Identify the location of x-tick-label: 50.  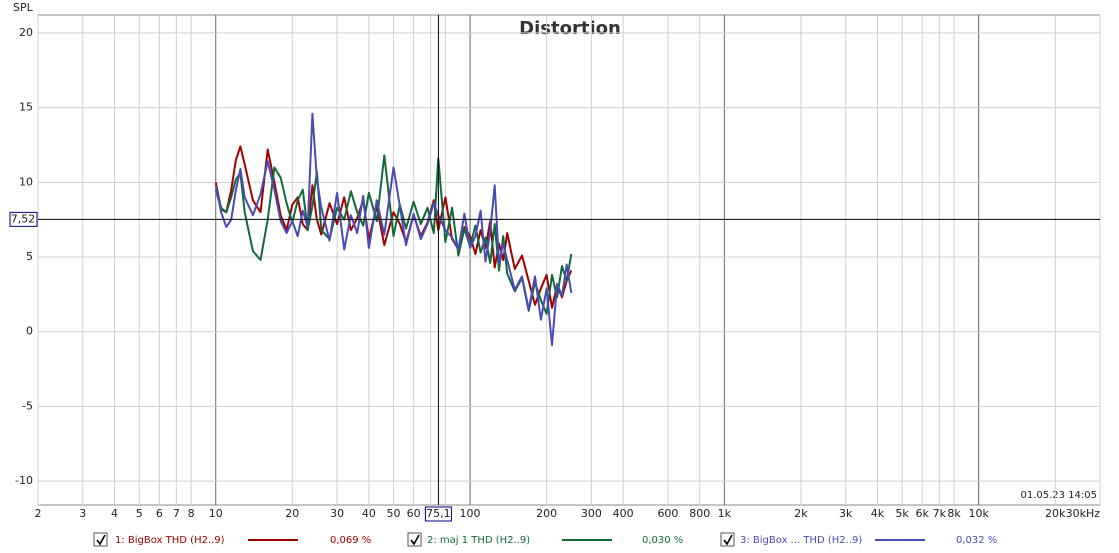
(394, 513).